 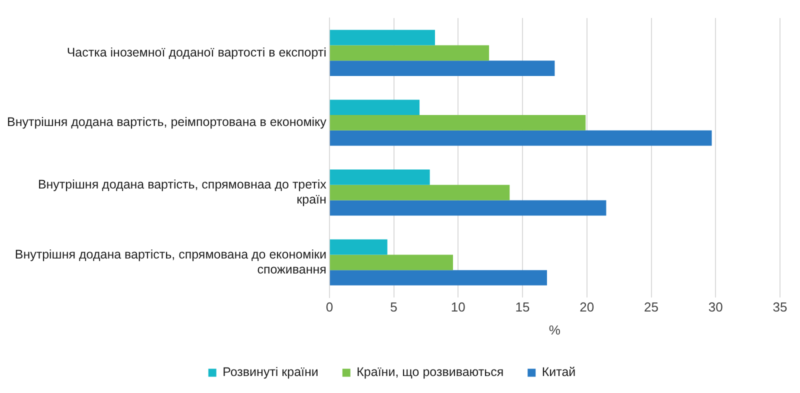 What do you see at coordinates (651, 307) in the screenshot?
I see `x-tick-label: 25` at bounding box center [651, 307].